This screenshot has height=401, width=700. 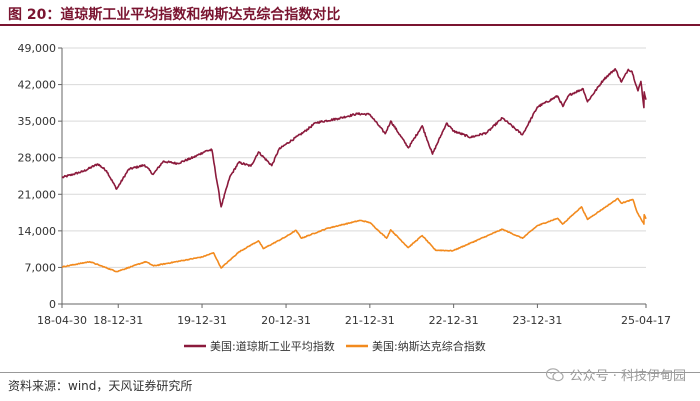 What do you see at coordinates (100, 386) in the screenshot?
I see `source-note: 资料来源：wind，天风证券研究所` at bounding box center [100, 386].